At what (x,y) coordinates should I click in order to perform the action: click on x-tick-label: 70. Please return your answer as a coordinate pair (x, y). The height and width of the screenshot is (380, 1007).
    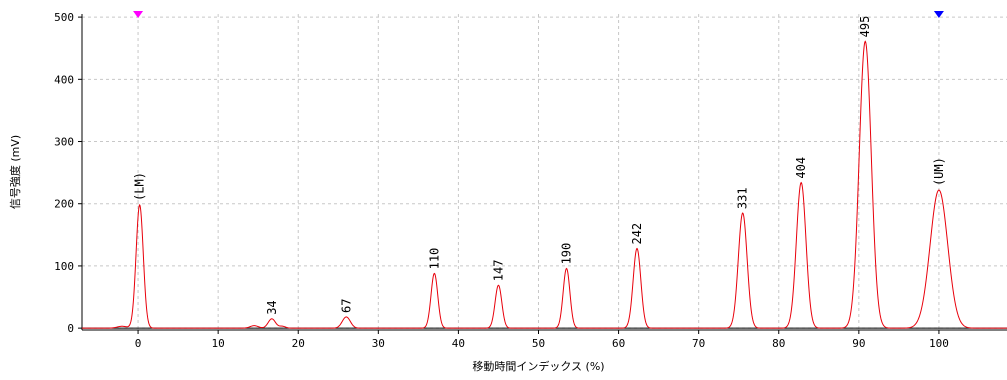
    Looking at the image, I should click on (698, 343).